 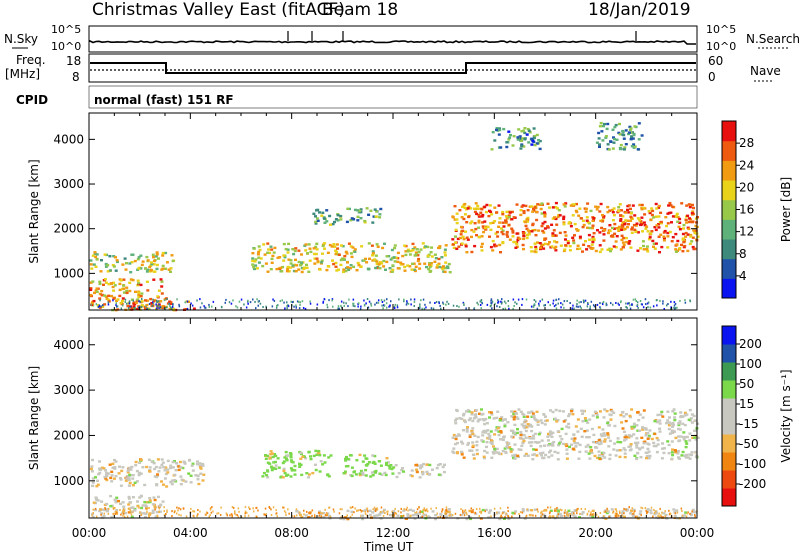 What do you see at coordinates (749, 424) in the screenshot?
I see `colorbar-tick-label: -15` at bounding box center [749, 424].